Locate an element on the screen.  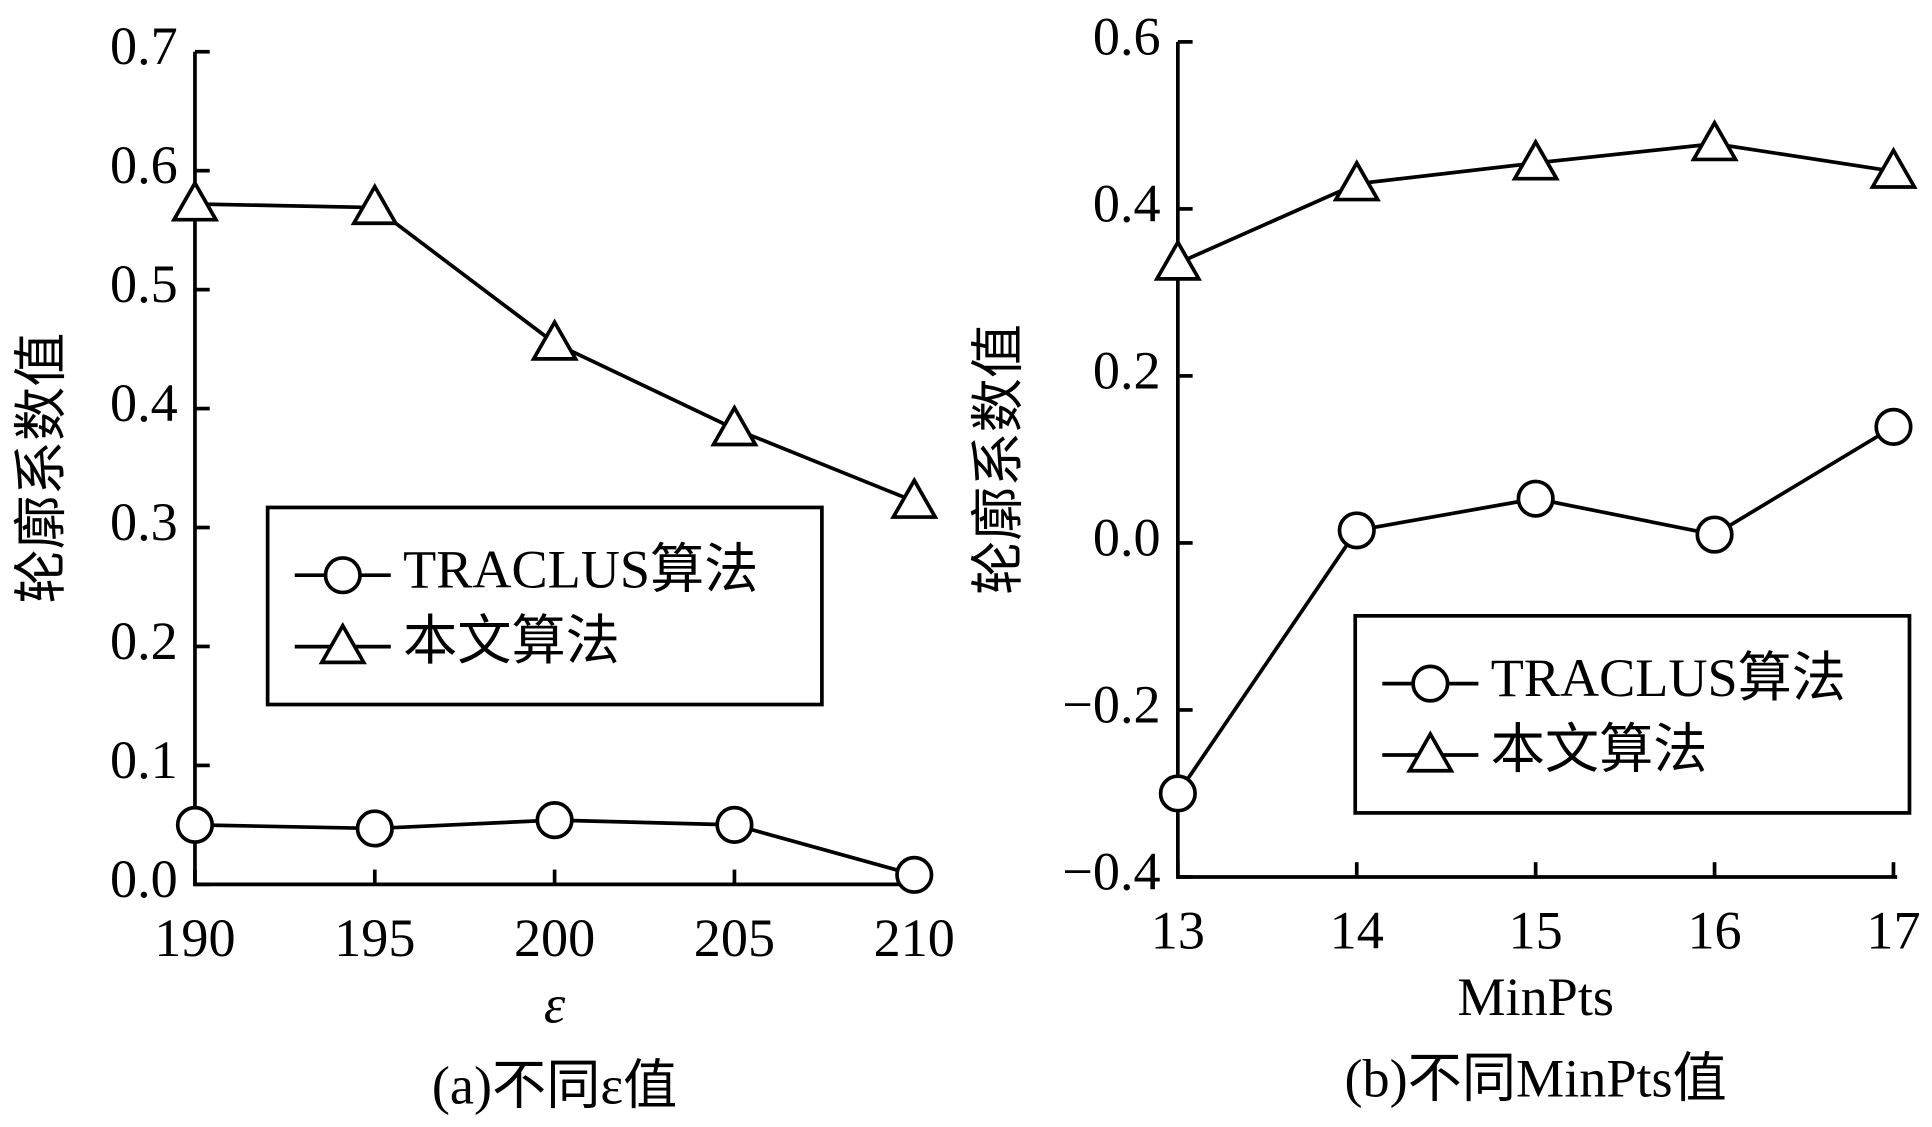
y-tick-label: 0.1 is located at coordinates (144, 760).